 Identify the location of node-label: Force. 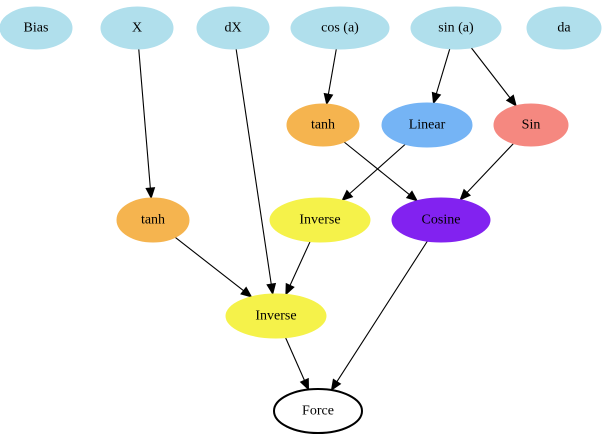
(318, 411).